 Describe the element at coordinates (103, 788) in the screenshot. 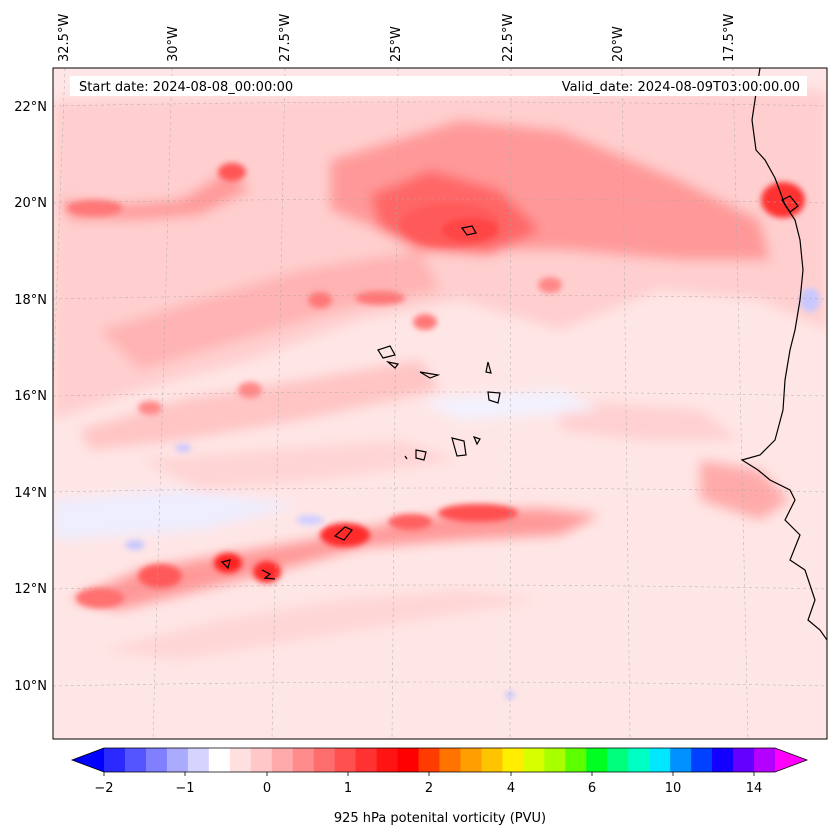

I see `colorbar-tick-label: −2` at that location.